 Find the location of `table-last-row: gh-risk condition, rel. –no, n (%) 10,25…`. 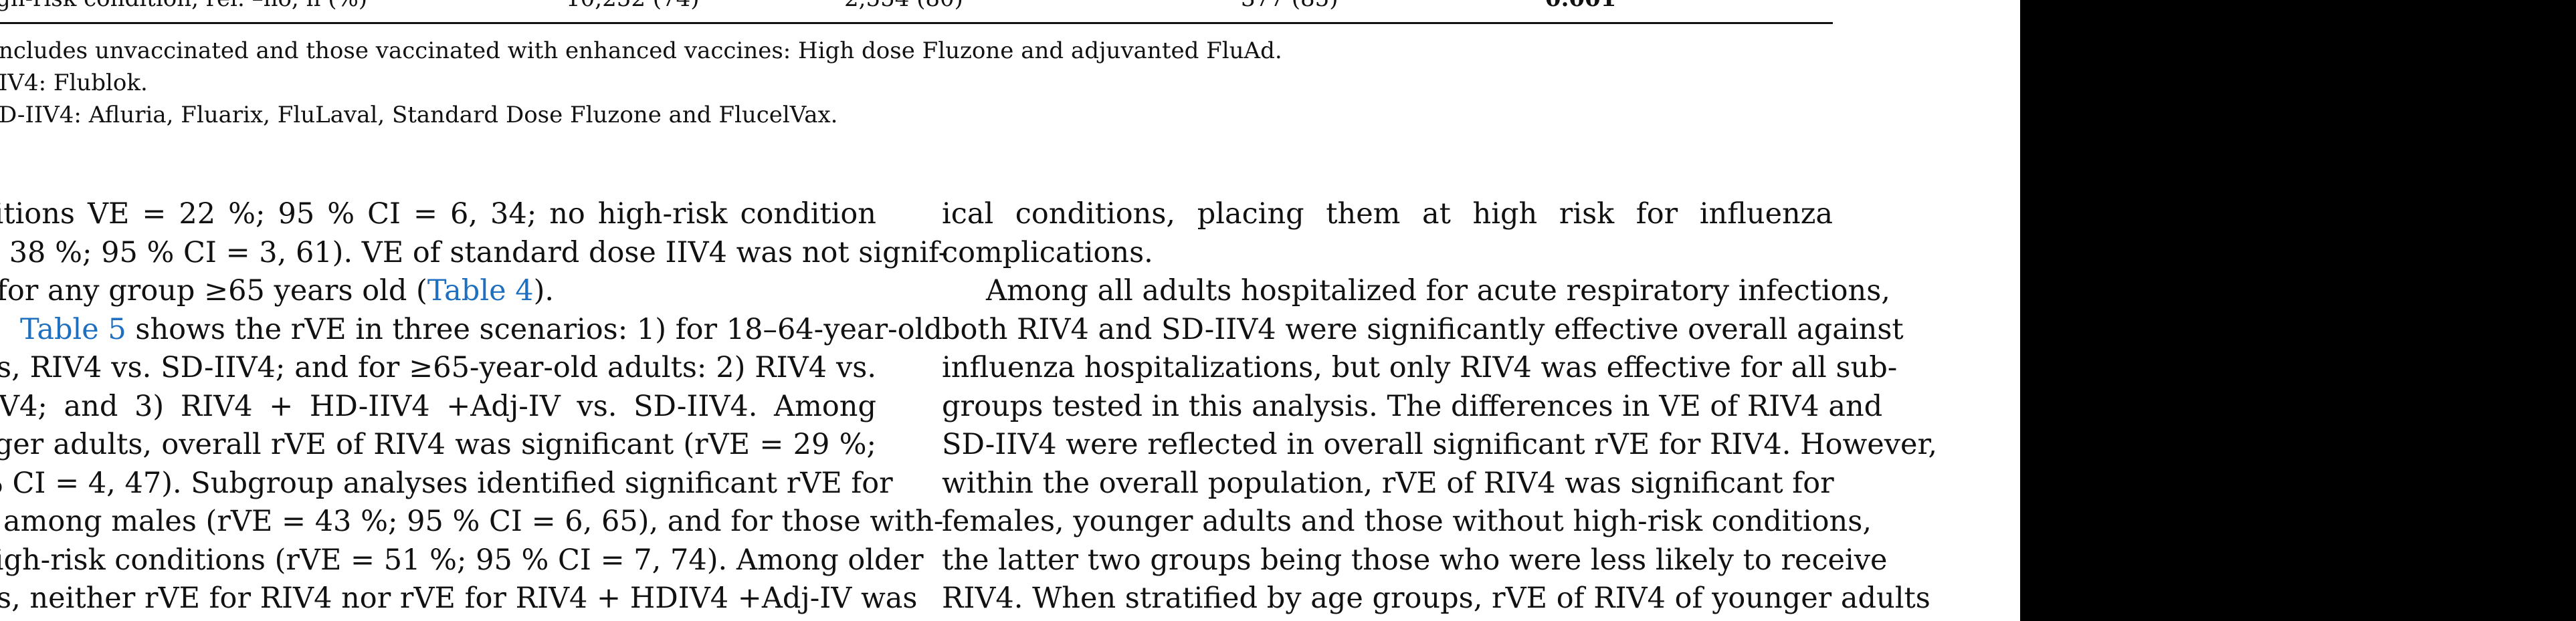

table-last-row: gh-risk condition, rel. –no, n (%) 10,25… is located at coordinates (1010, 6).